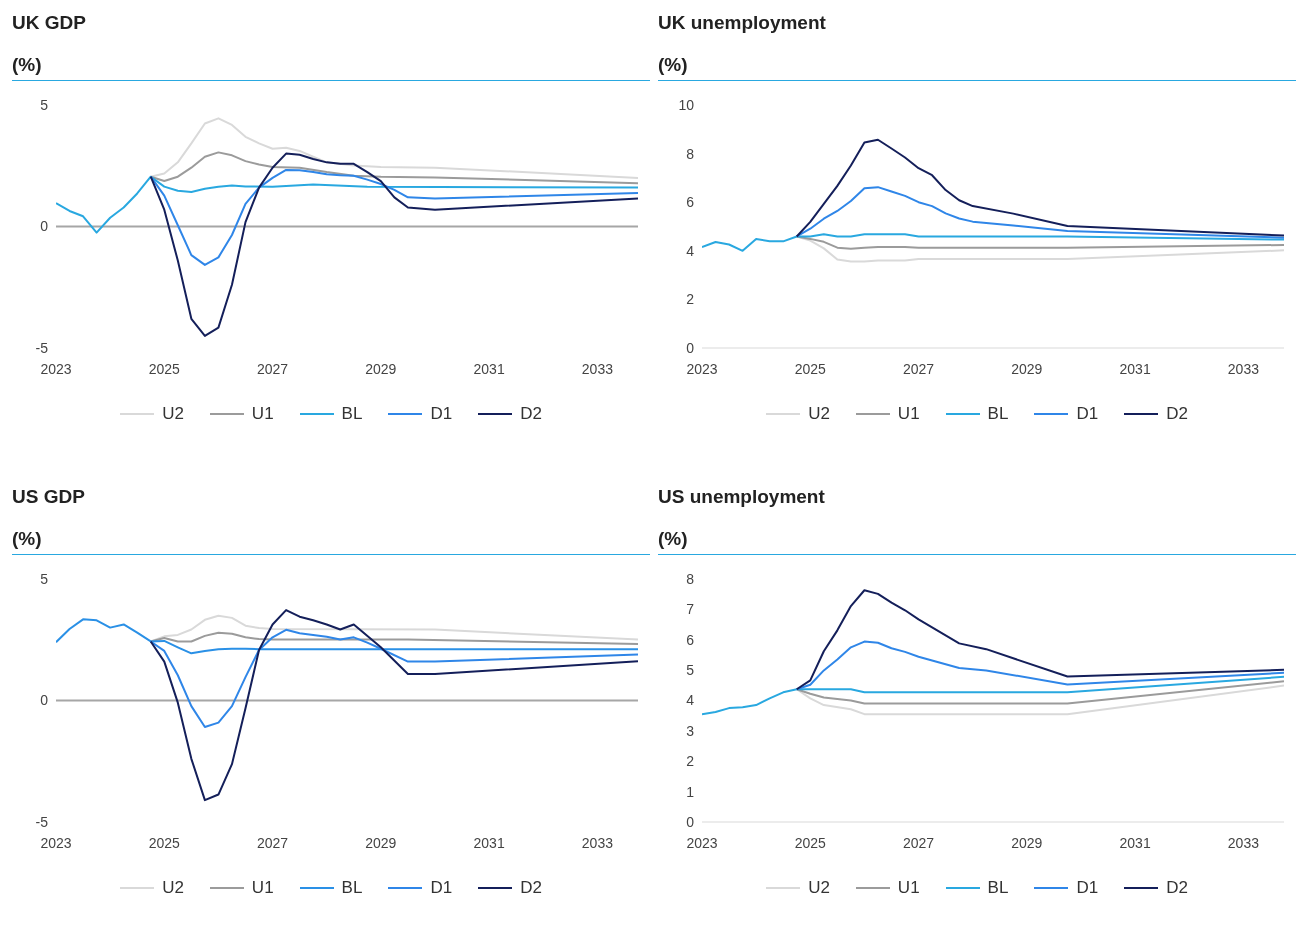 The height and width of the screenshot is (941, 1308). What do you see at coordinates (742, 497) in the screenshot?
I see `chart-title: US unemployment` at bounding box center [742, 497].